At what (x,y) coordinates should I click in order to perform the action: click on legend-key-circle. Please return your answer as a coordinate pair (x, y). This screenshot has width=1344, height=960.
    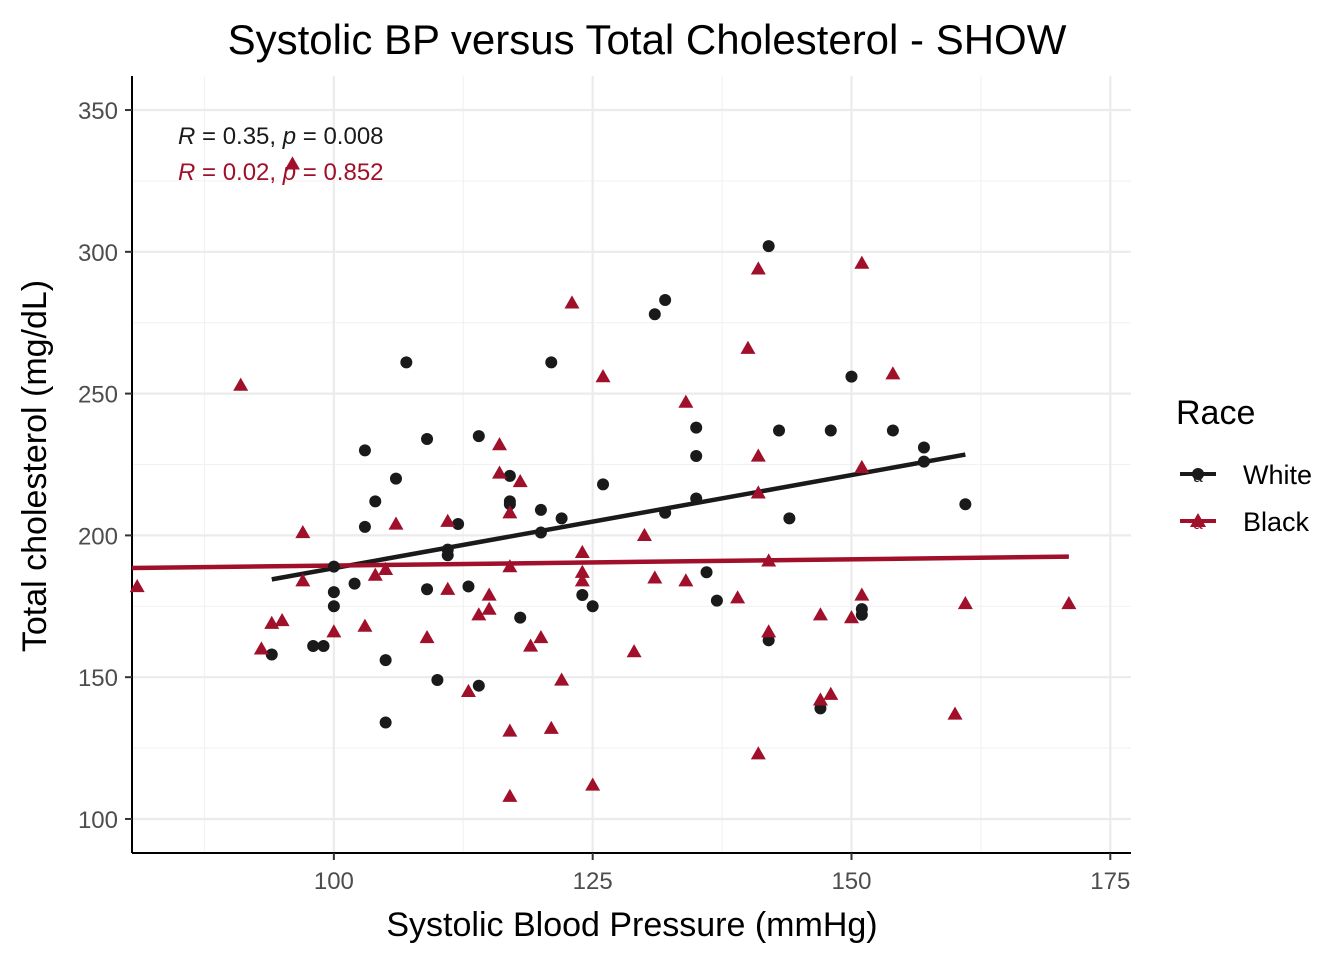
    Looking at the image, I should click on (1198, 474).